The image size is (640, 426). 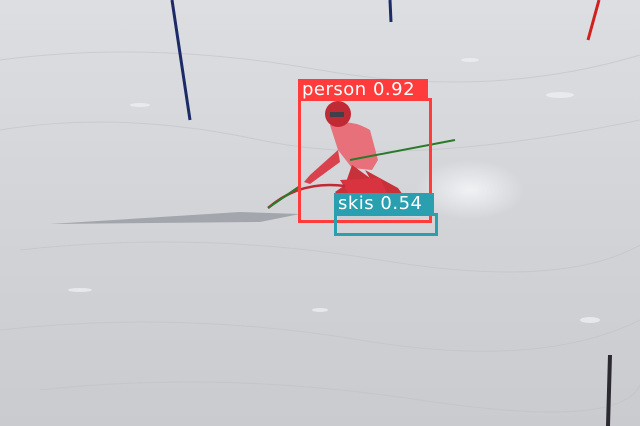 What do you see at coordinates (334, 89) in the screenshot?
I see `person-label-text: person` at bounding box center [334, 89].